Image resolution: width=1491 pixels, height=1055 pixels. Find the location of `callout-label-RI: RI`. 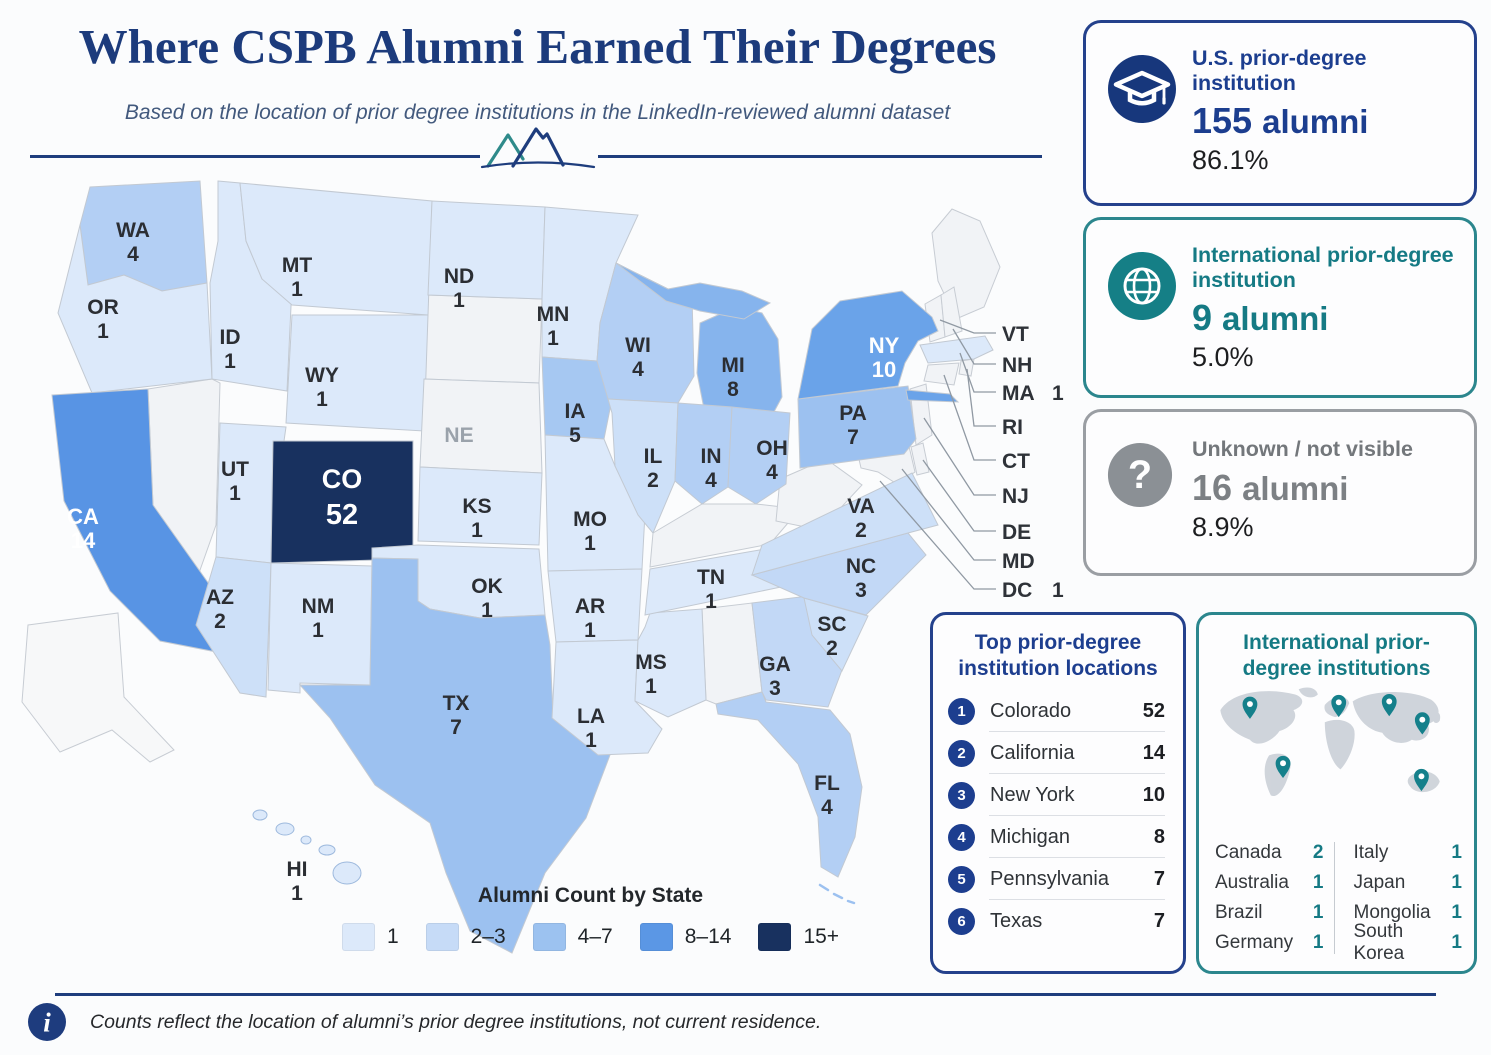

callout-label-RI: RI is located at coordinates (1012, 427).